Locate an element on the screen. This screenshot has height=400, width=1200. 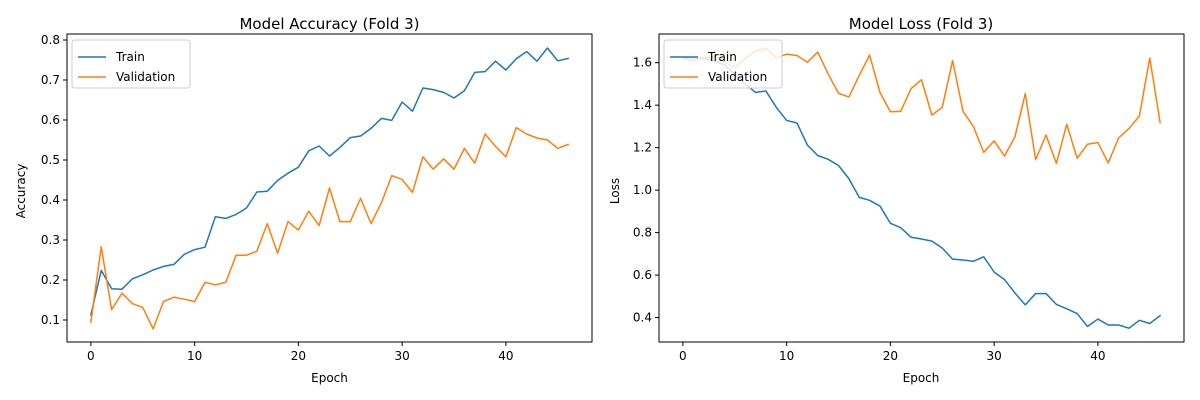
y-tick-label: 1.4 is located at coordinates (642, 105).